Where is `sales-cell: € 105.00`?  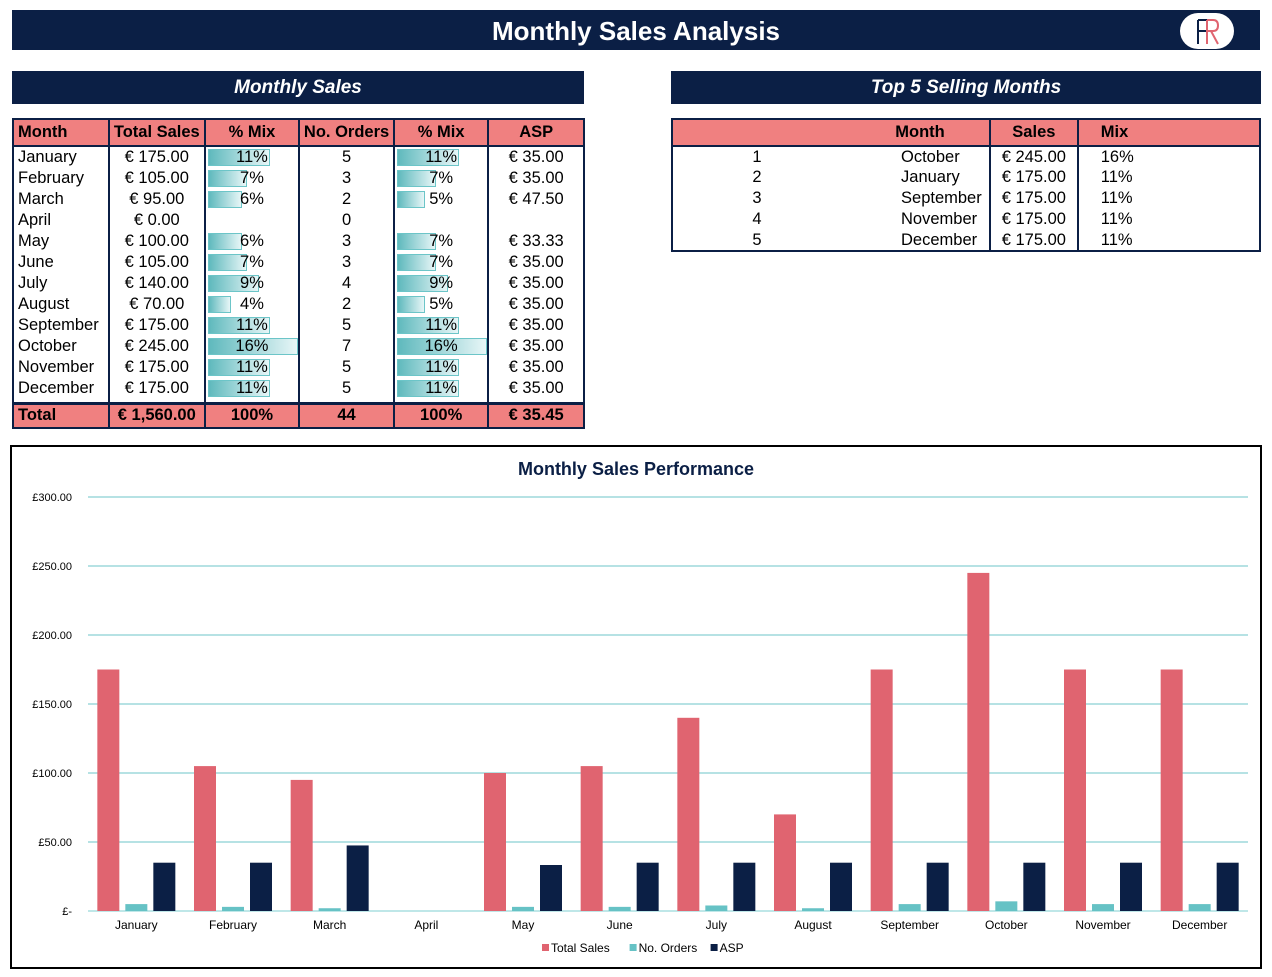
sales-cell: € 105.00 is located at coordinates (157, 262).